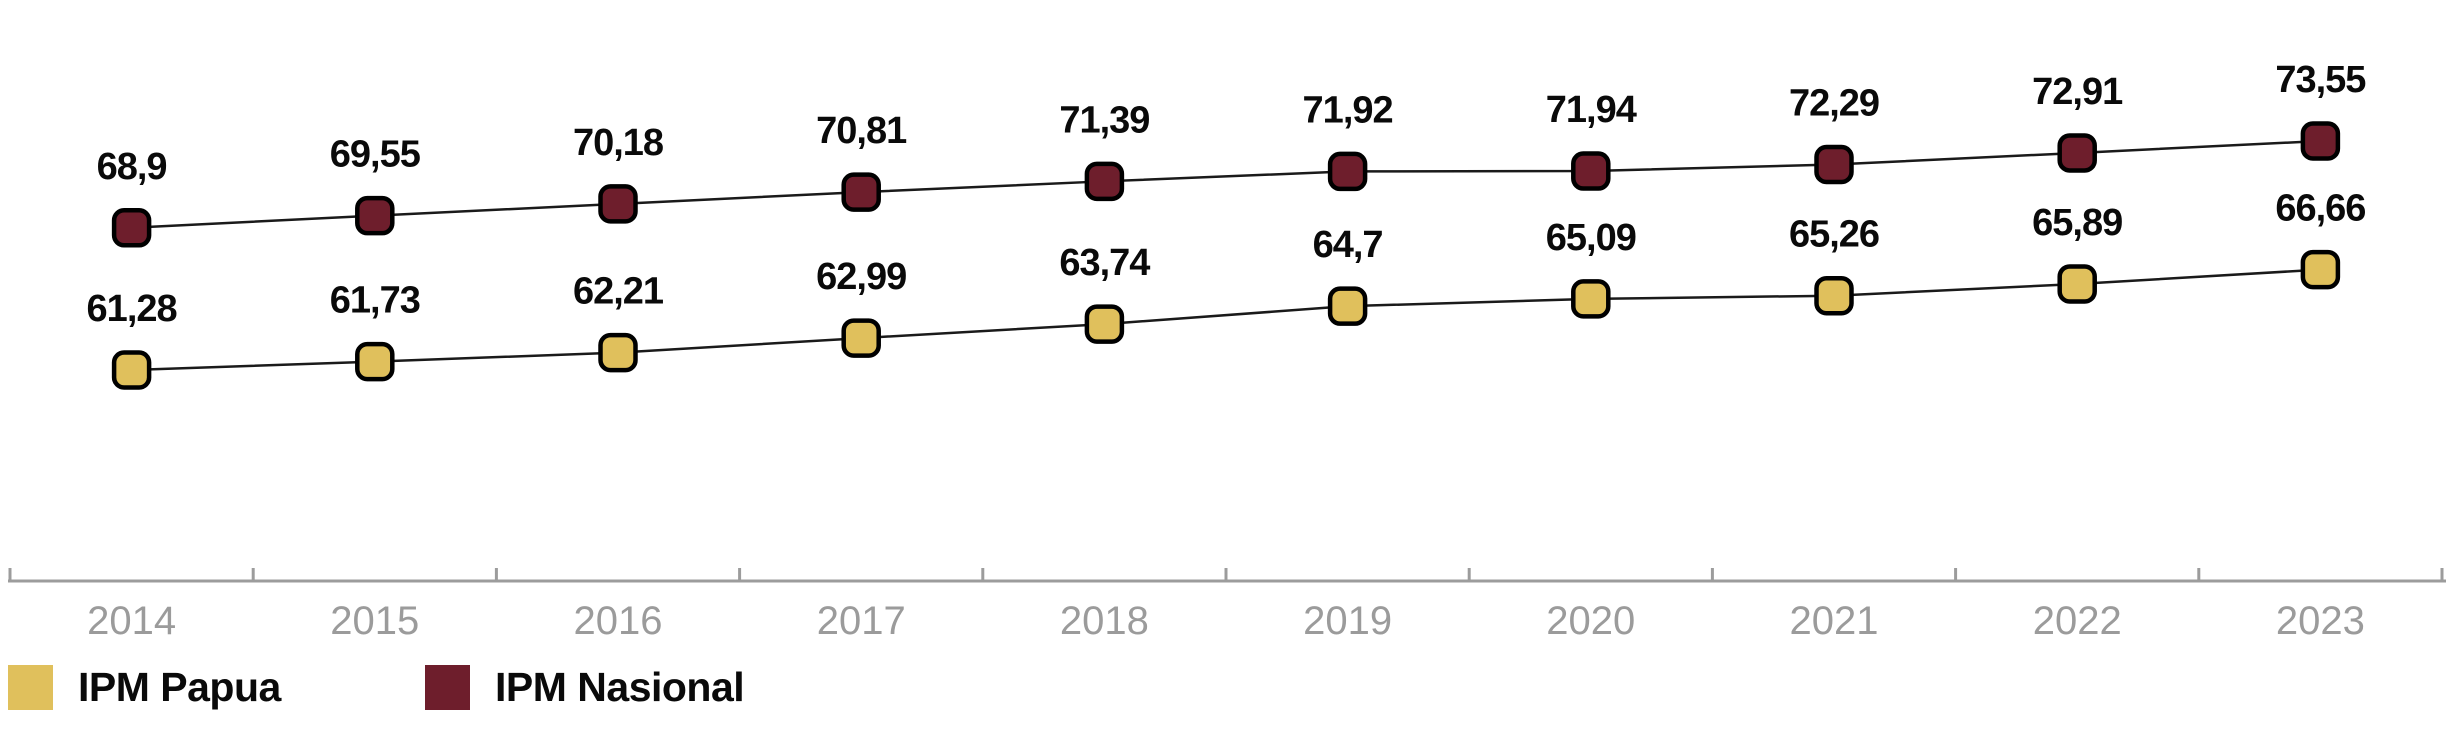 The width and height of the screenshot is (2454, 738). Describe the element at coordinates (375, 215) in the screenshot. I see `data-point-marker-ipm-nasional-2015` at that location.